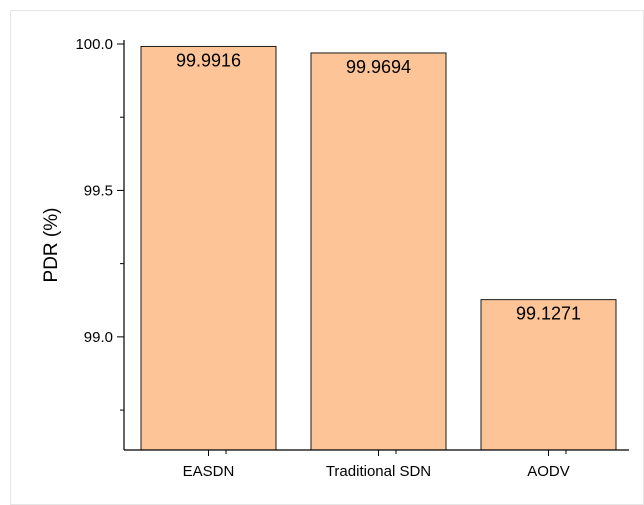 Image resolution: width=644 pixels, height=505 pixels. Describe the element at coordinates (209, 471) in the screenshot. I see `x-tick-label: EASDN` at that location.